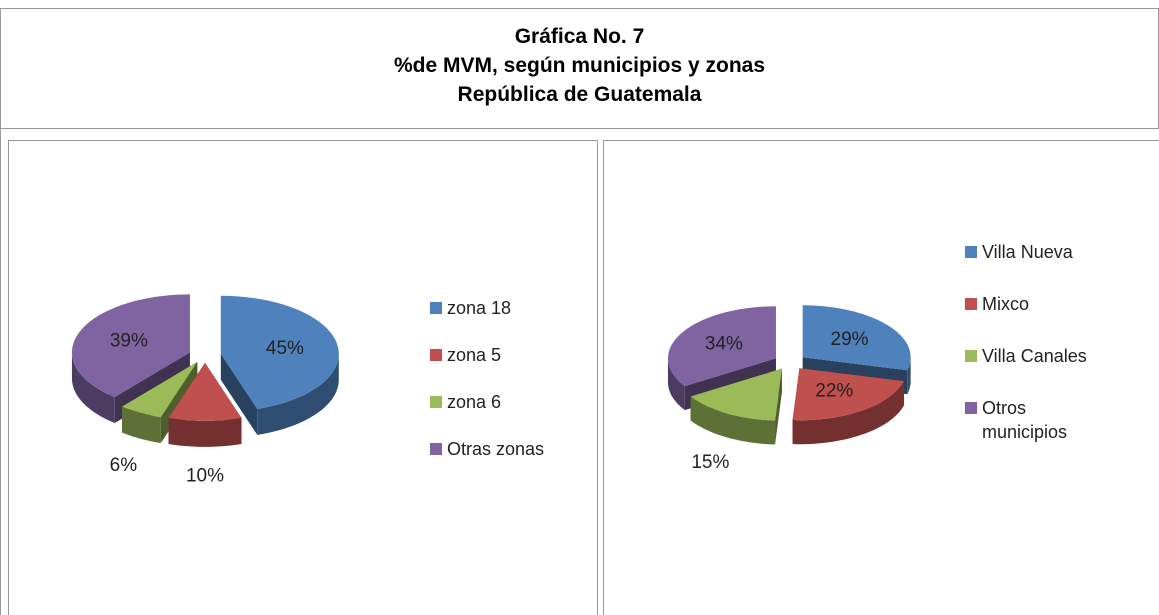  I want to click on data-label: 45%, so click(285, 348).